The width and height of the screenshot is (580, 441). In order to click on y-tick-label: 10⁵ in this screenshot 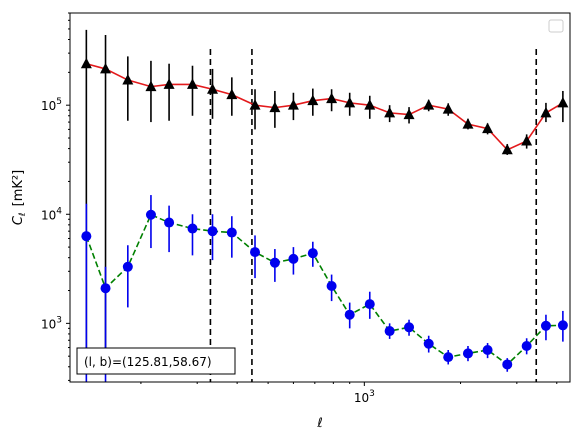, I will do `click(51, 105)`.